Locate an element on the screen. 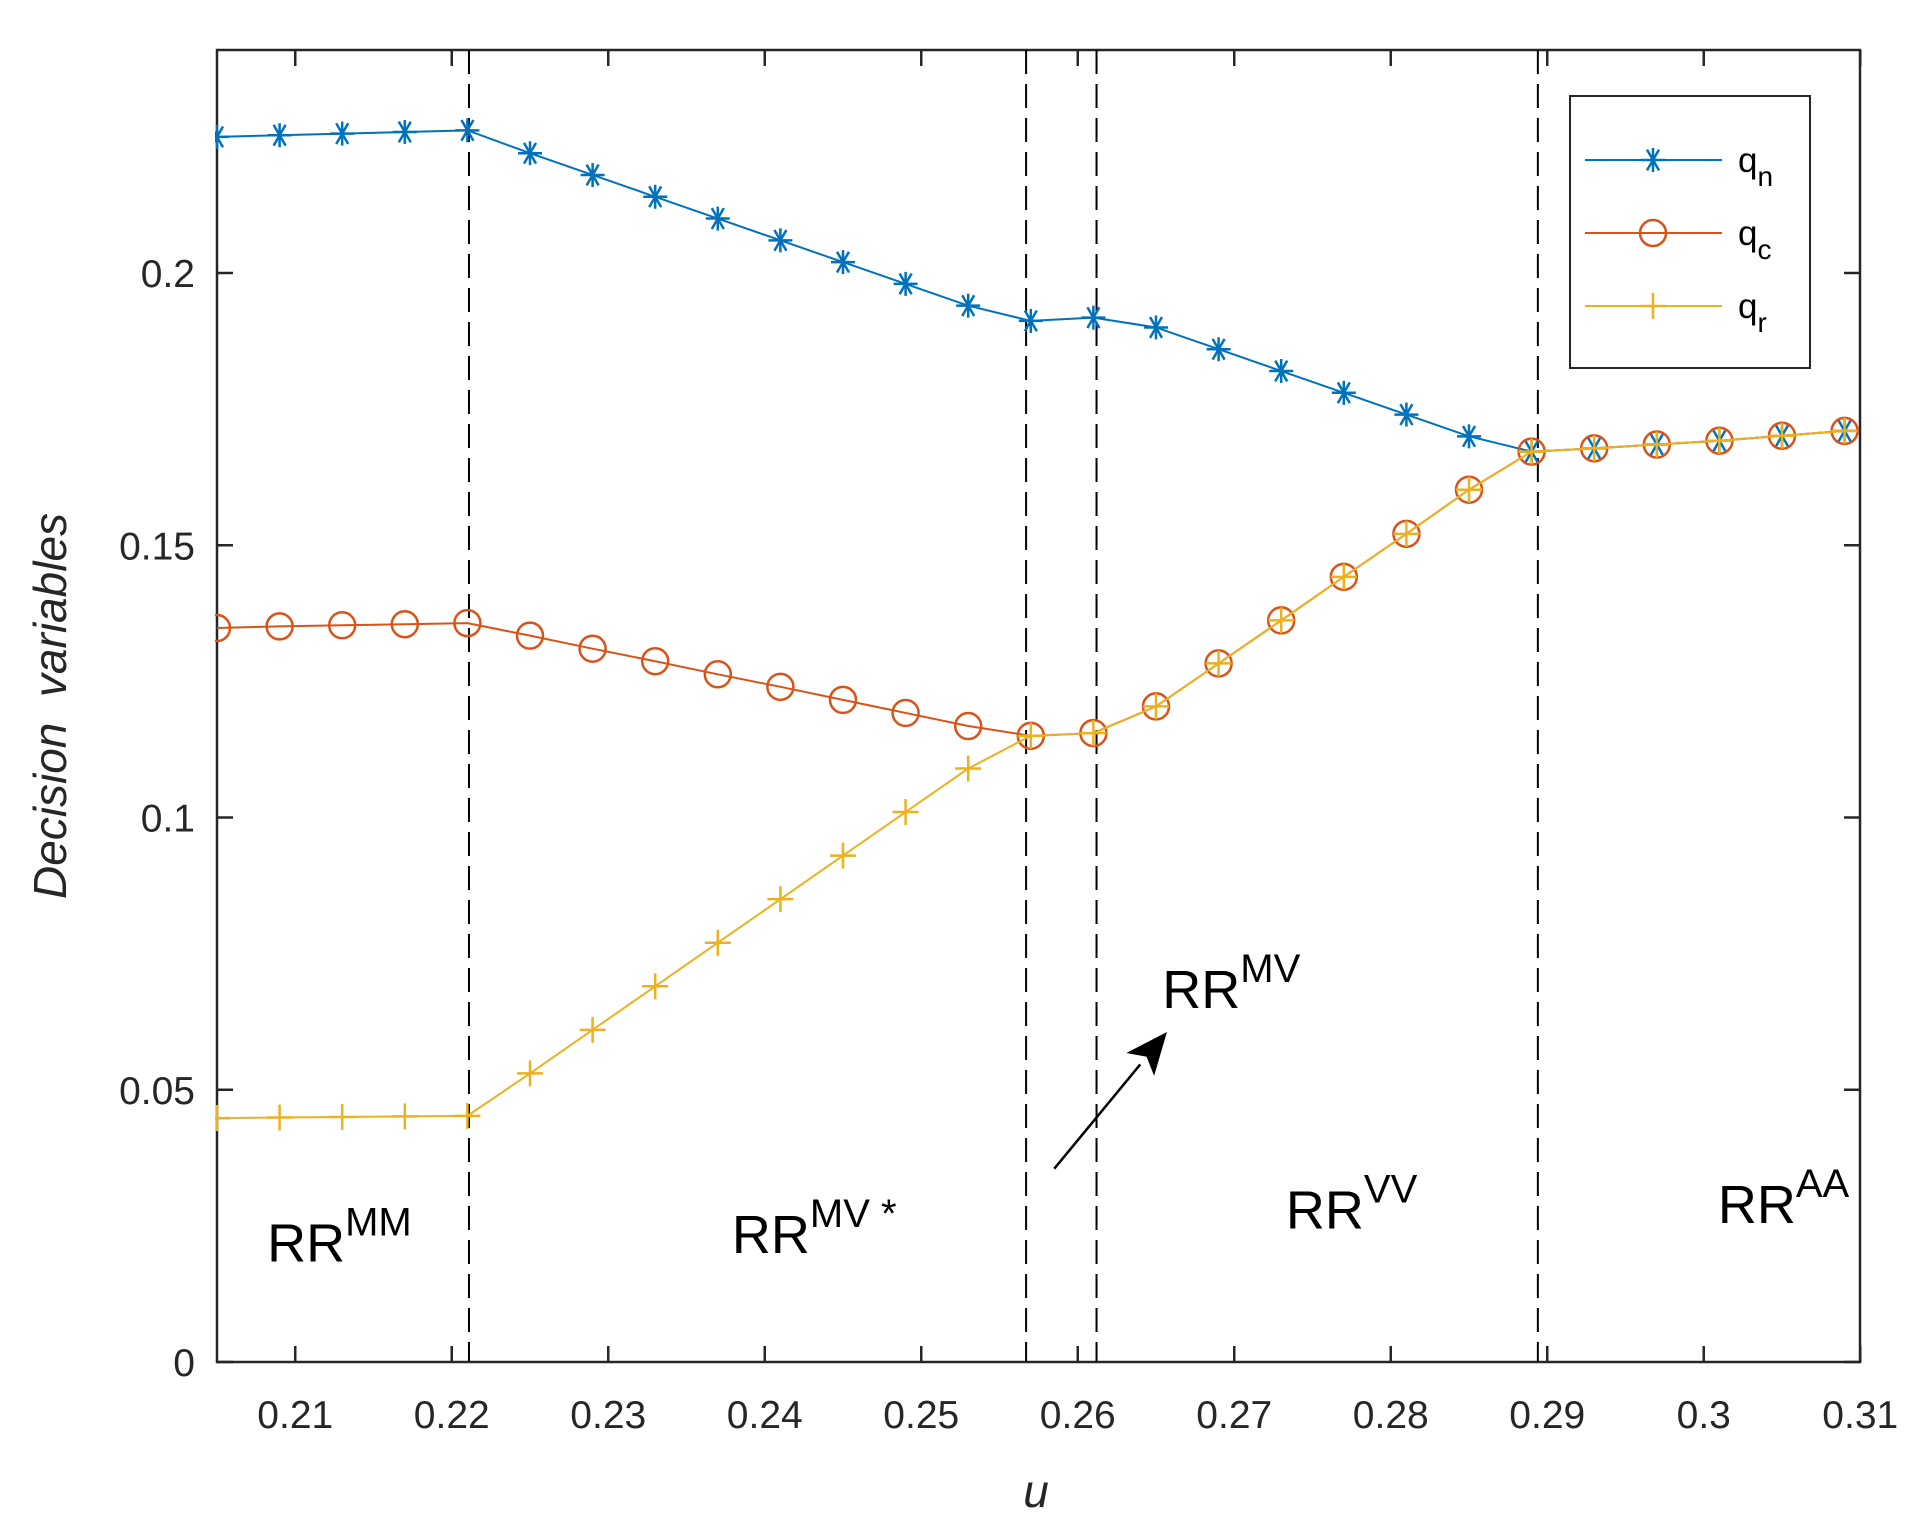 The width and height of the screenshot is (1916, 1540). y-tick-label: 0.2 is located at coordinates (168, 274).